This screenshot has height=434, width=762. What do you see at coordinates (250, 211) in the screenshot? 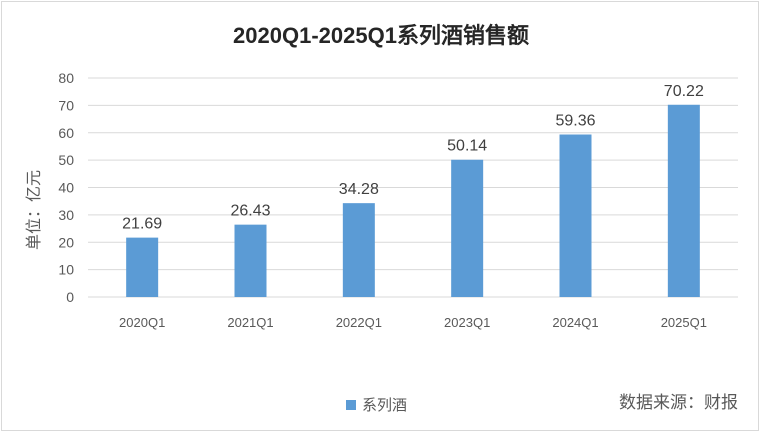
I see `data-label: 26.43` at bounding box center [250, 211].